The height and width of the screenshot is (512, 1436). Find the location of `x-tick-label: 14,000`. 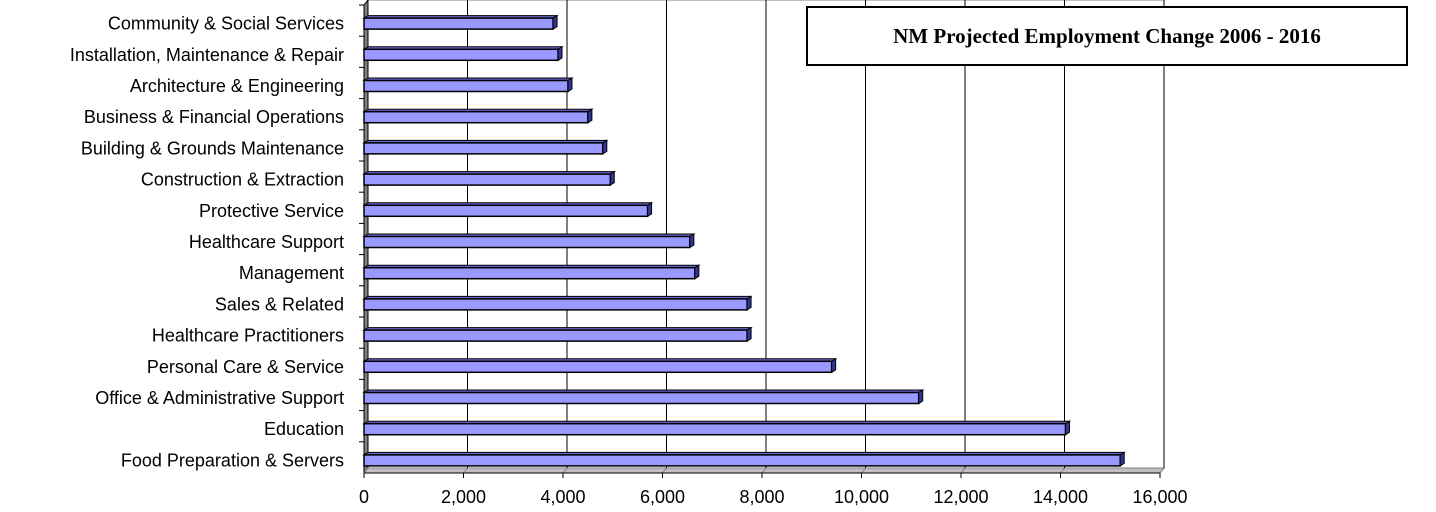

x-tick-label: 14,000 is located at coordinates (1060, 497).